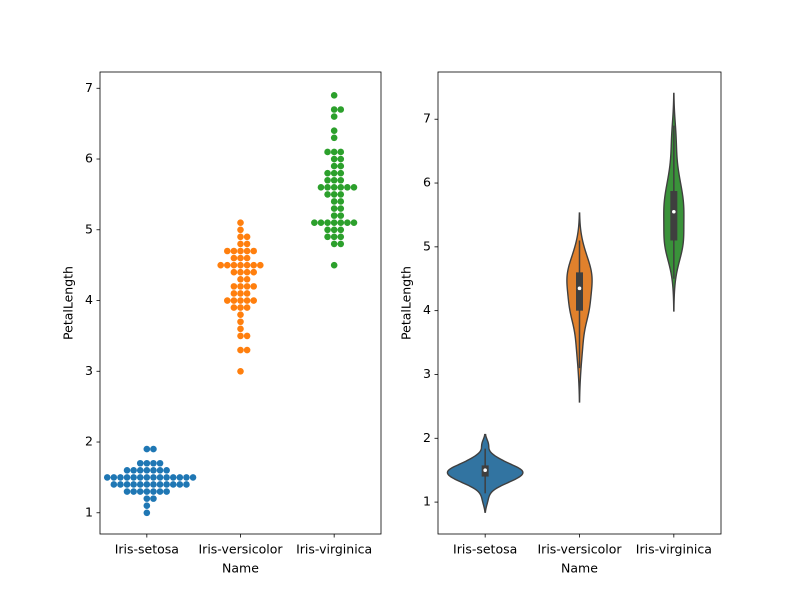  What do you see at coordinates (68, 303) in the screenshot?
I see `y-axis-label: PetalLength` at bounding box center [68, 303].